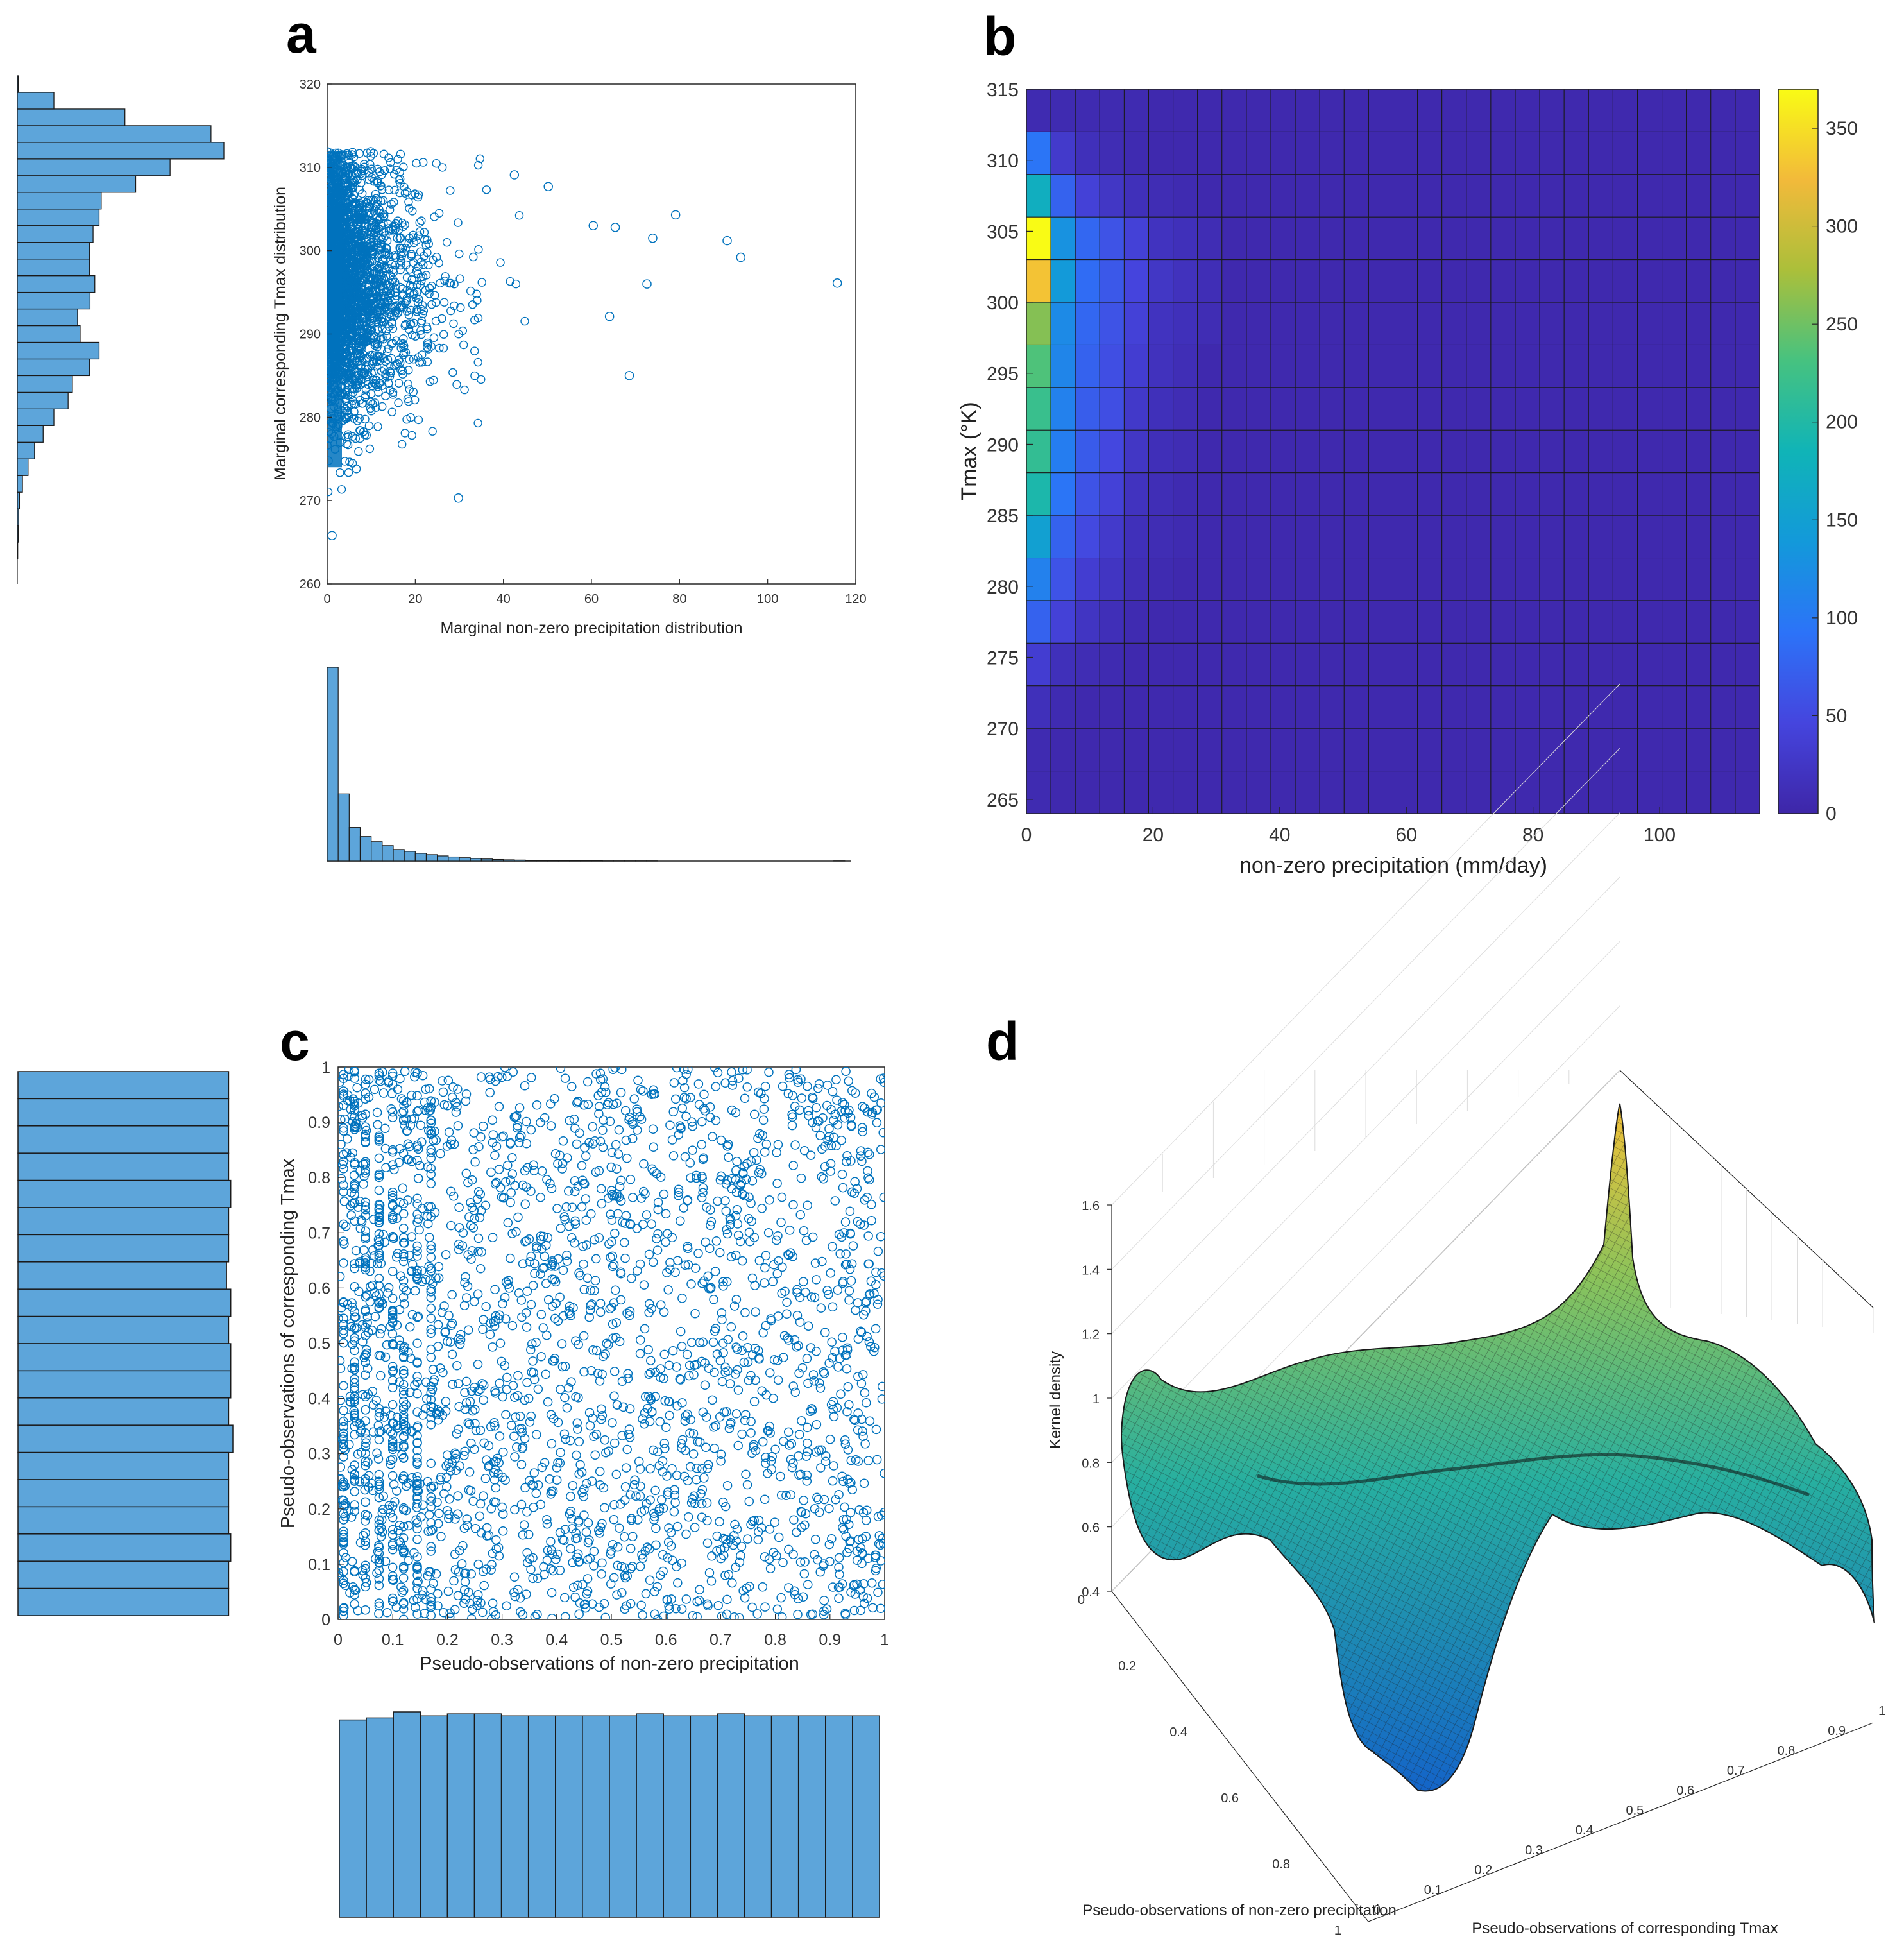 Image resolution: width=1904 pixels, height=1939 pixels. What do you see at coordinates (611, 1343) in the screenshot?
I see `panel-c-point-cloud` at bounding box center [611, 1343].